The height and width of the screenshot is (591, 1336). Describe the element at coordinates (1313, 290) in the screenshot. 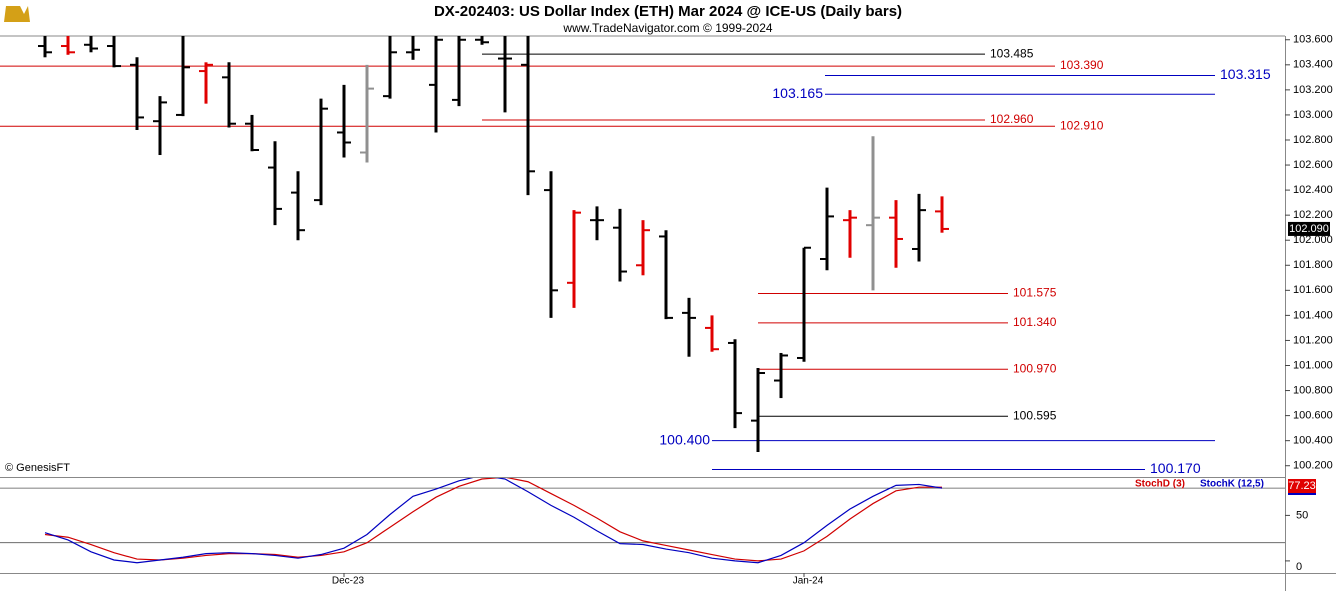

I see `y-tick-label: 101.600` at that location.